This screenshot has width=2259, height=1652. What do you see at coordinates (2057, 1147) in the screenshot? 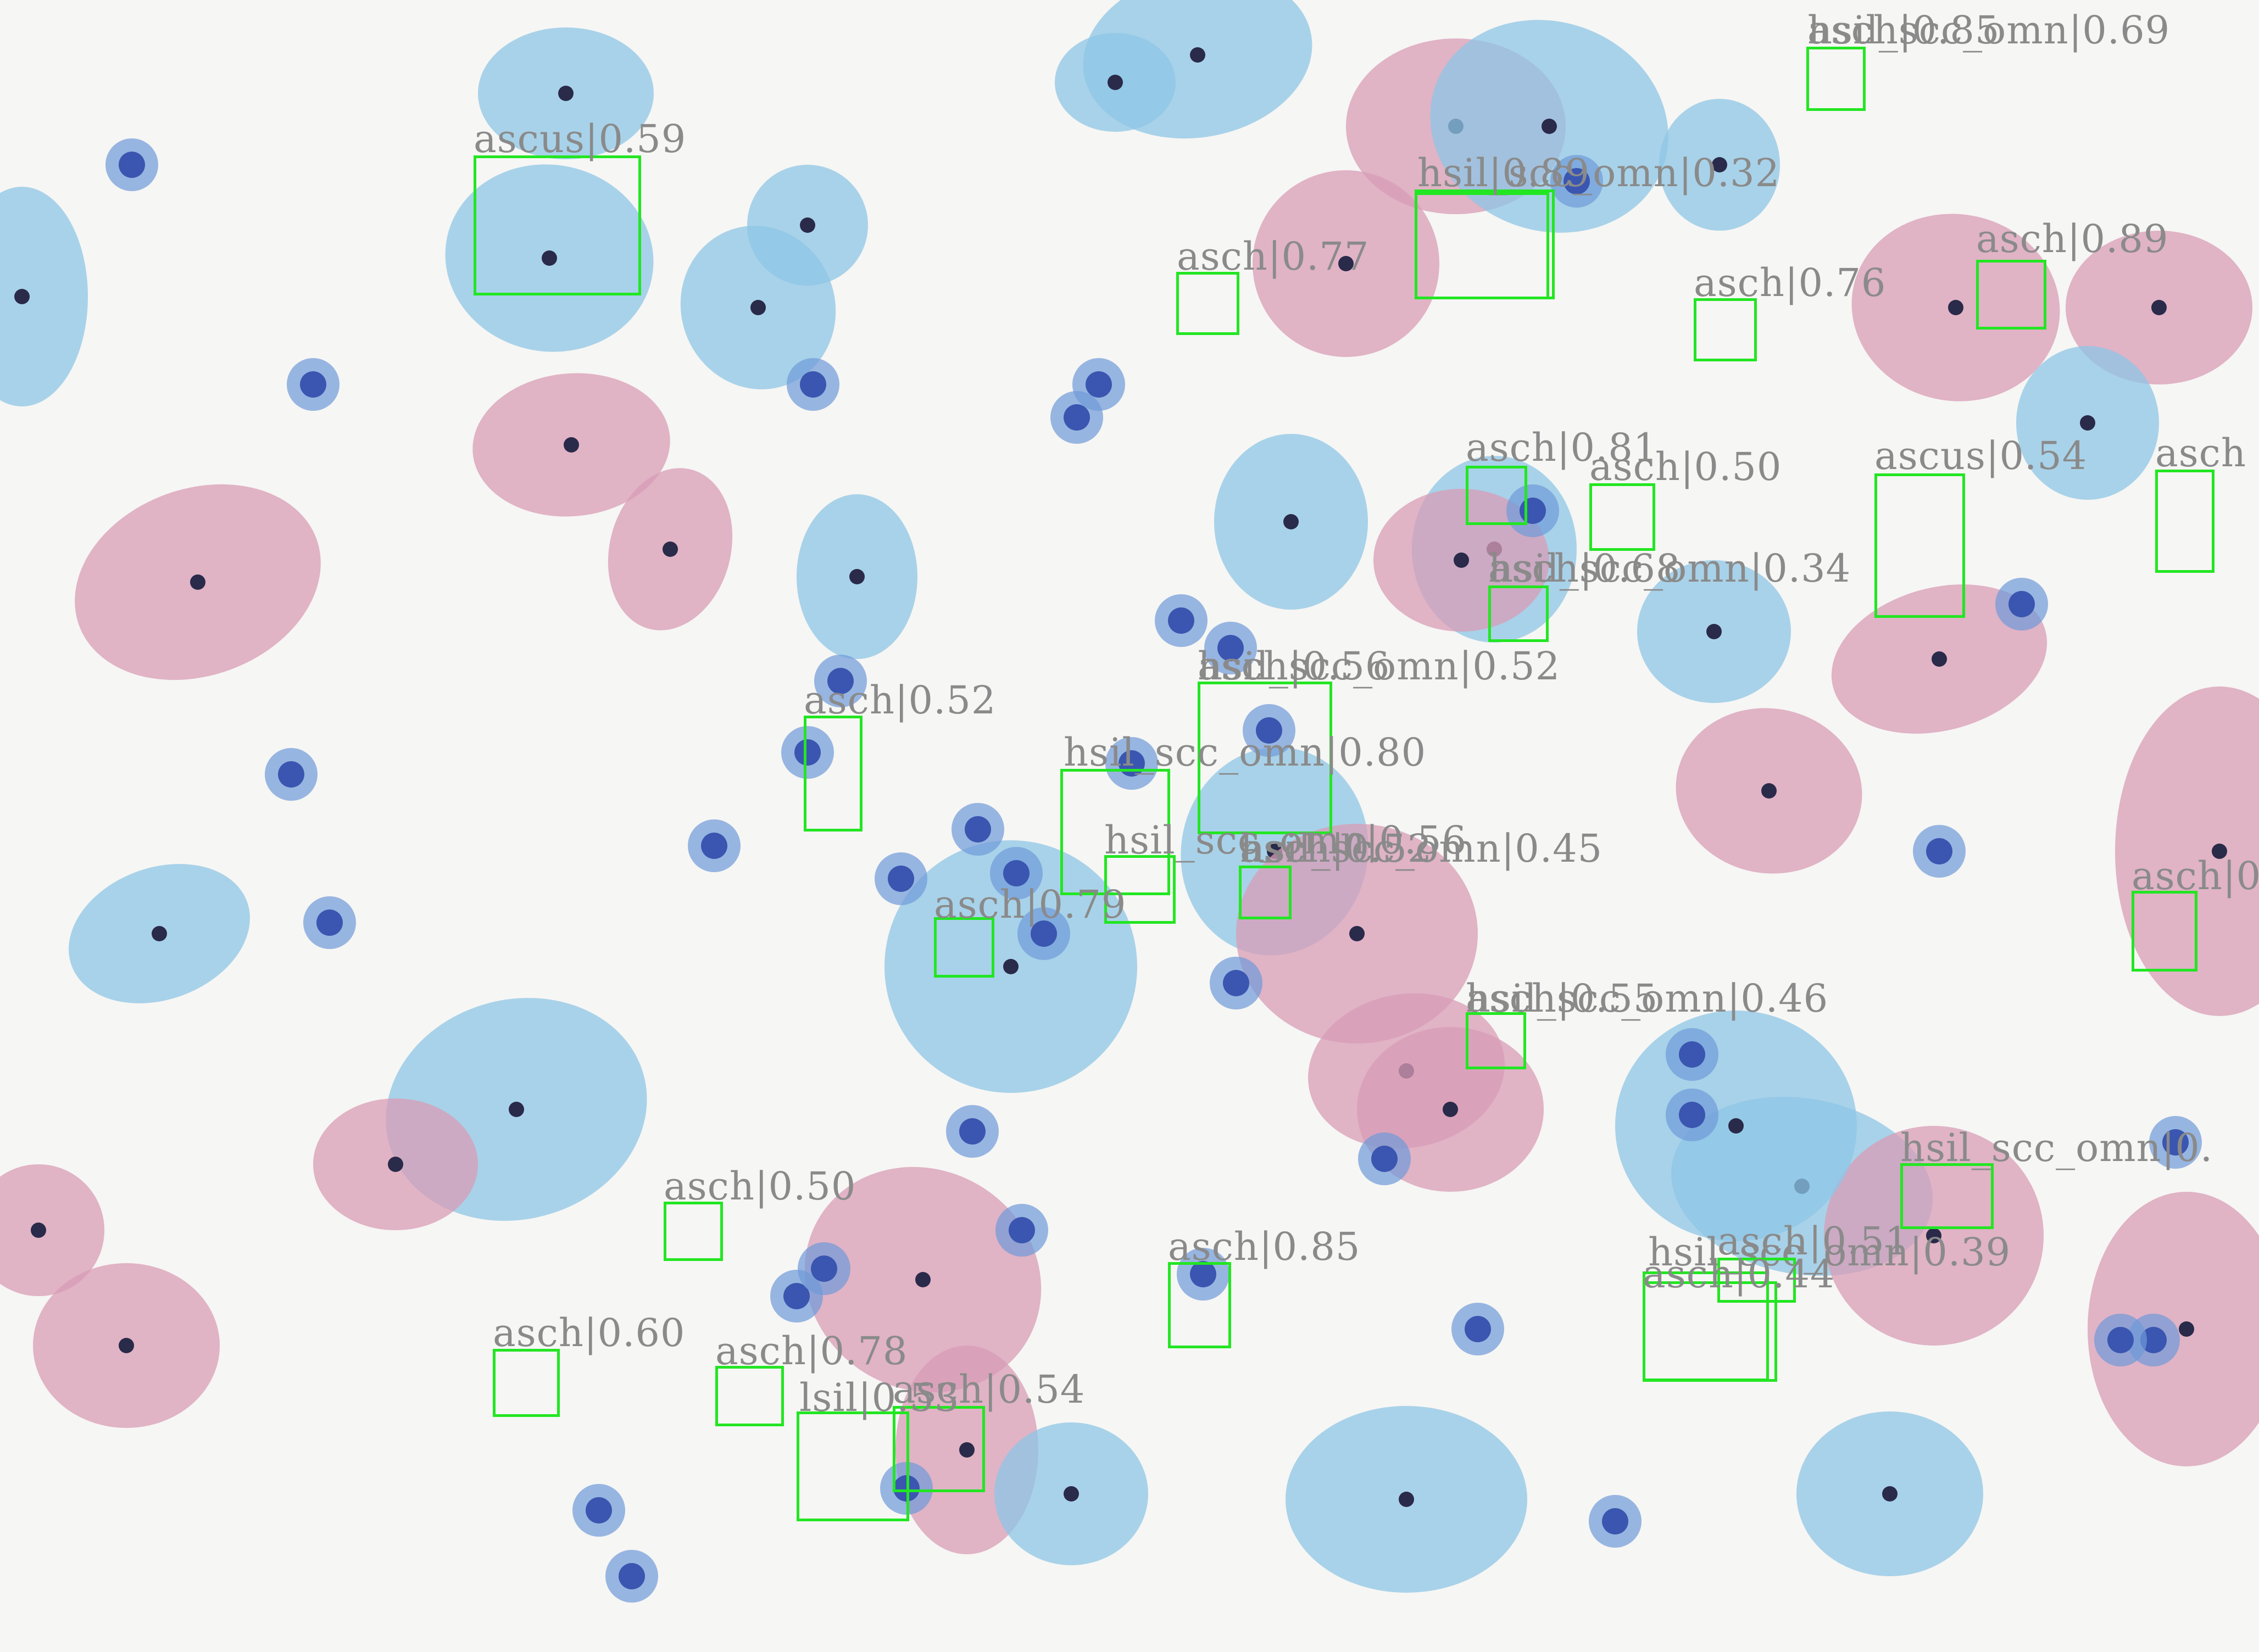
I see `detection-label: hsil_scc_omn|0.` at bounding box center [2057, 1147].